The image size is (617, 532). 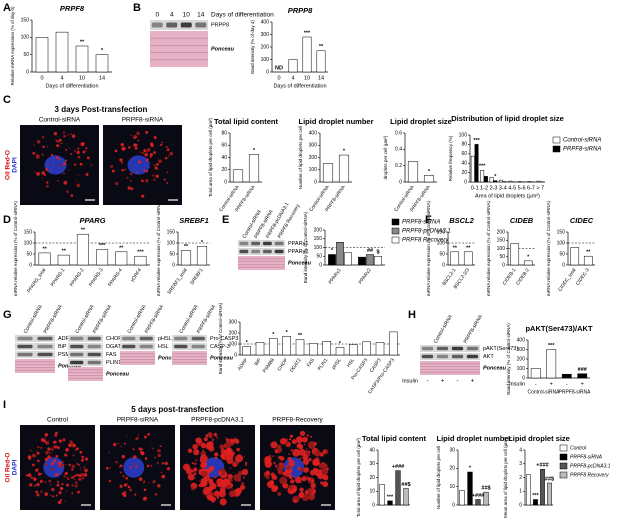 I want to click on y-axis-label: Number of lipid droplets per cell, so click(x=300, y=157).